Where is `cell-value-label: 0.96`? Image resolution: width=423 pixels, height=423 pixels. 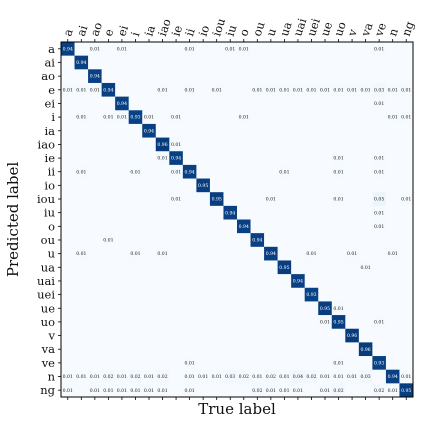
cell-value-label: 0.96 is located at coordinates (365, 350).